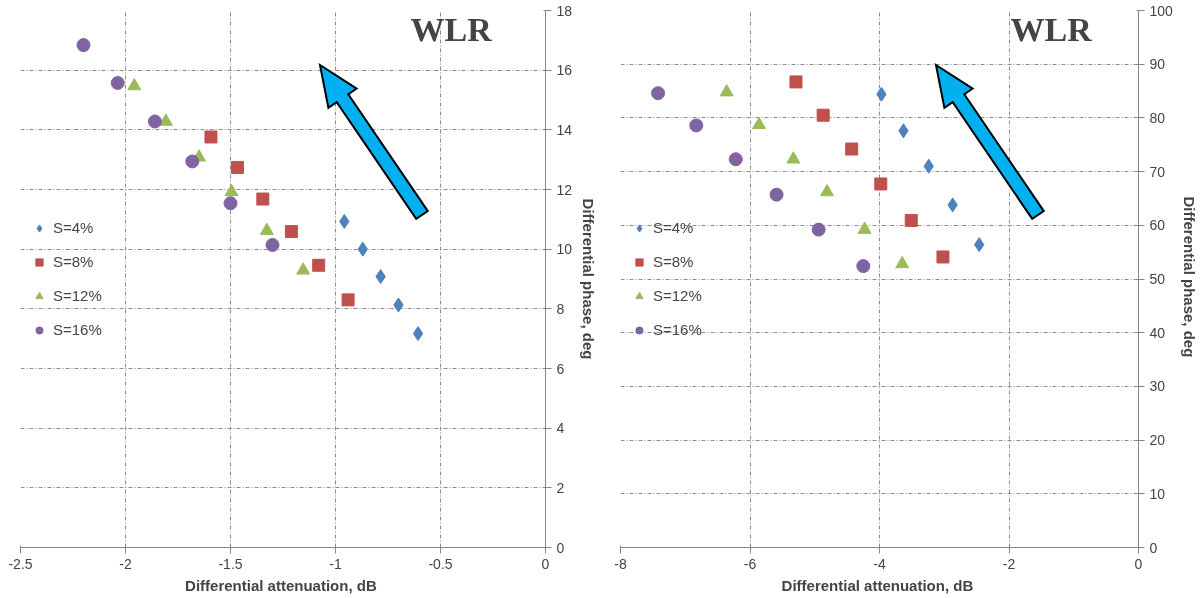 This screenshot has height=598, width=1204. What do you see at coordinates (564, 70) in the screenshot?
I see `y-tick-label: 16` at bounding box center [564, 70].